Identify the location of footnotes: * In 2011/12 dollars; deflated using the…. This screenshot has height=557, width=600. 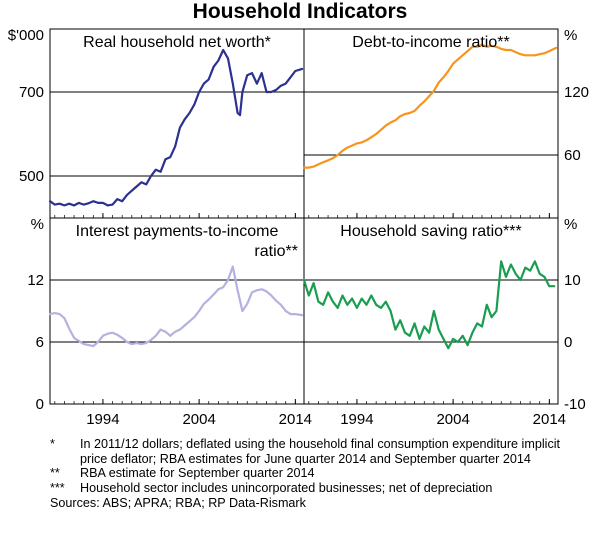
(315, 474).